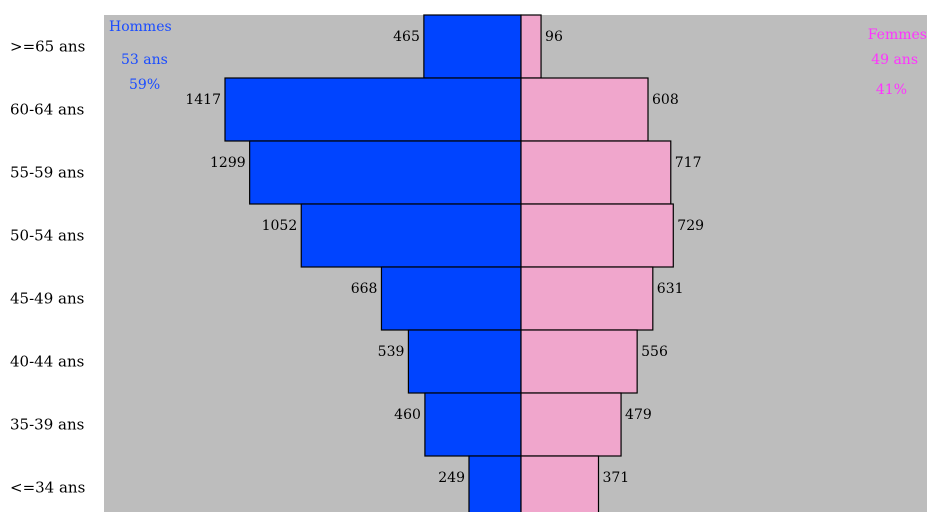 The image size is (927, 512). I want to click on category-label: 60-64 ans, so click(47, 110).